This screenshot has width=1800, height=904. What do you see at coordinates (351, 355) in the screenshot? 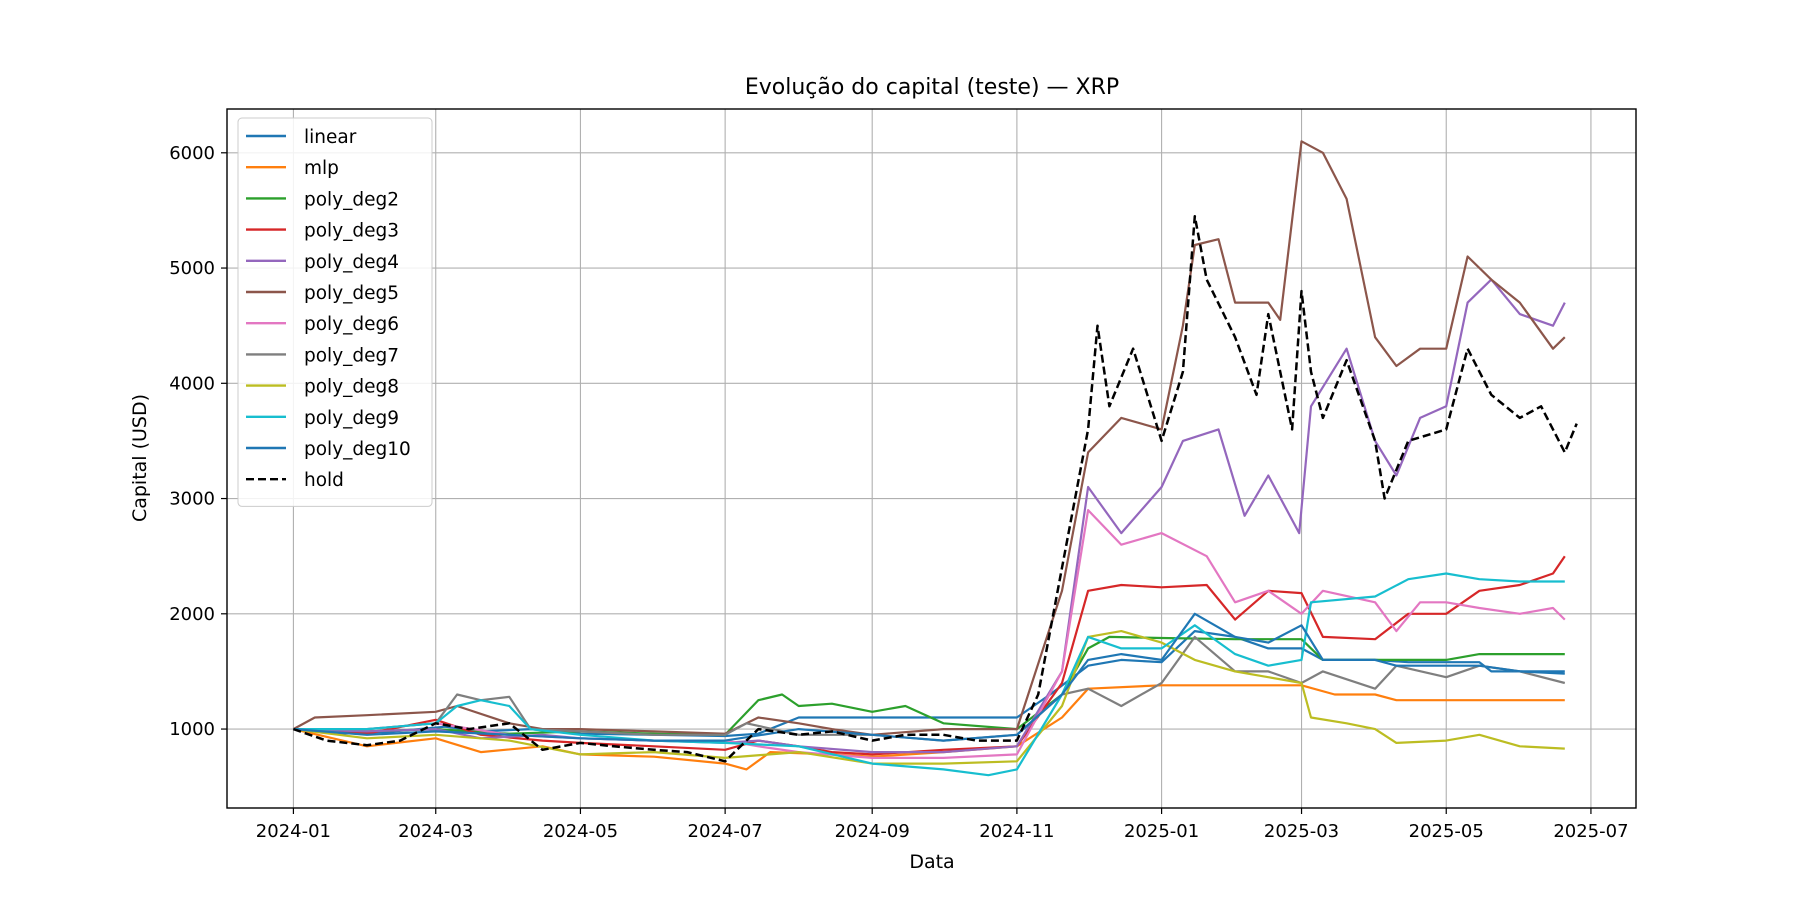
I see `legend-label: poly_deg7` at bounding box center [351, 355].